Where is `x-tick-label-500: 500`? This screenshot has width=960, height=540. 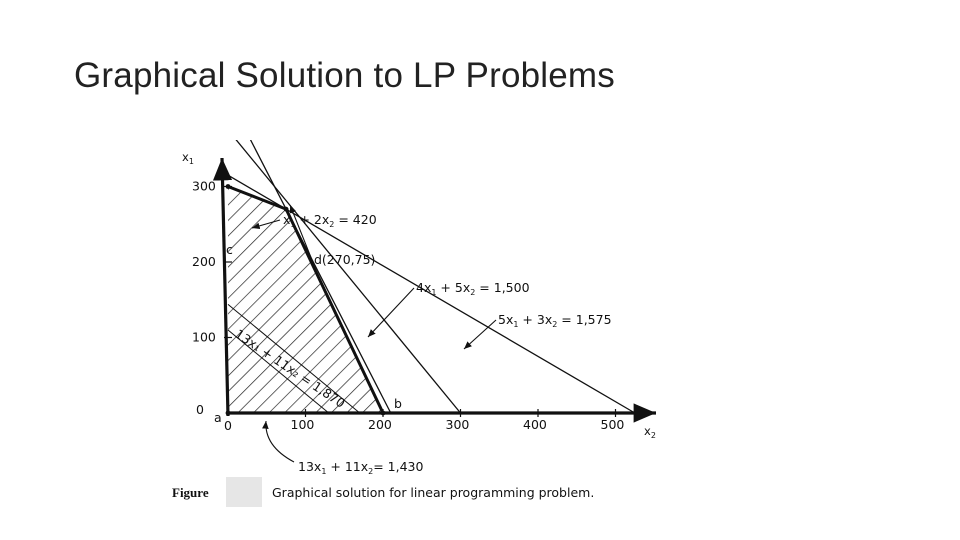 x-tick-label-500: 500 is located at coordinates (613, 424).